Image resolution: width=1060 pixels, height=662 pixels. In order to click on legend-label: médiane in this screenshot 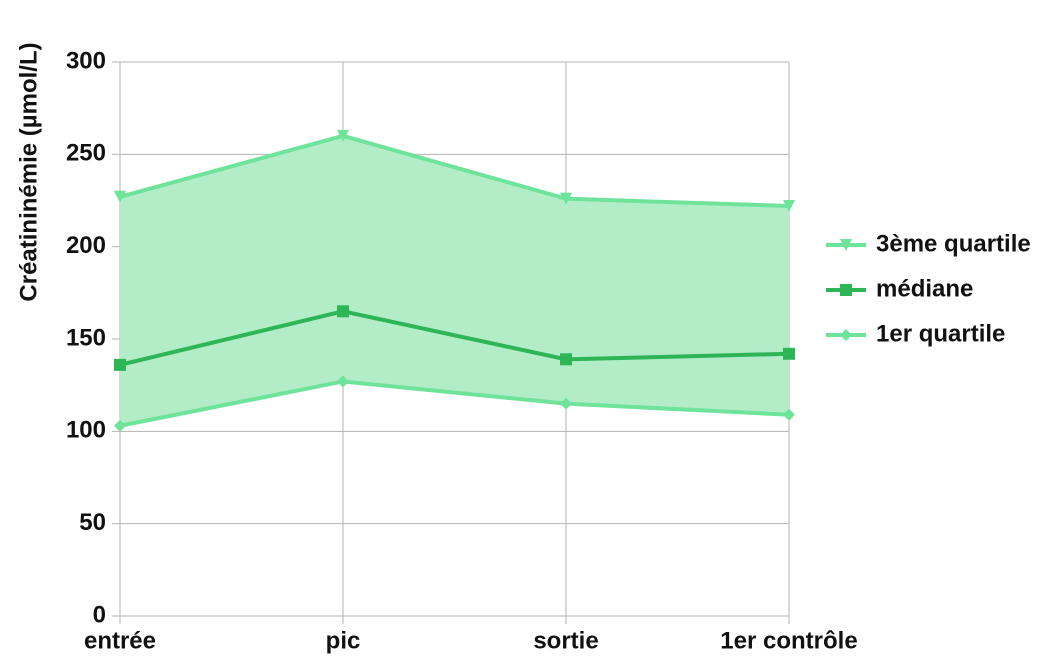, I will do `click(924, 288)`.